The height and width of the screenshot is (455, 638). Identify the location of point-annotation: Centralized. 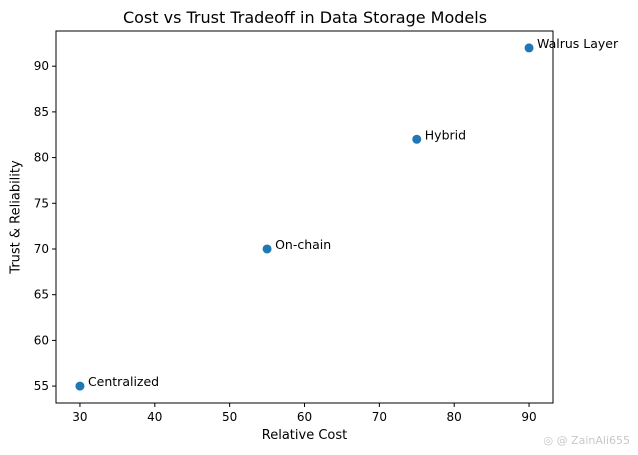
(123, 381).